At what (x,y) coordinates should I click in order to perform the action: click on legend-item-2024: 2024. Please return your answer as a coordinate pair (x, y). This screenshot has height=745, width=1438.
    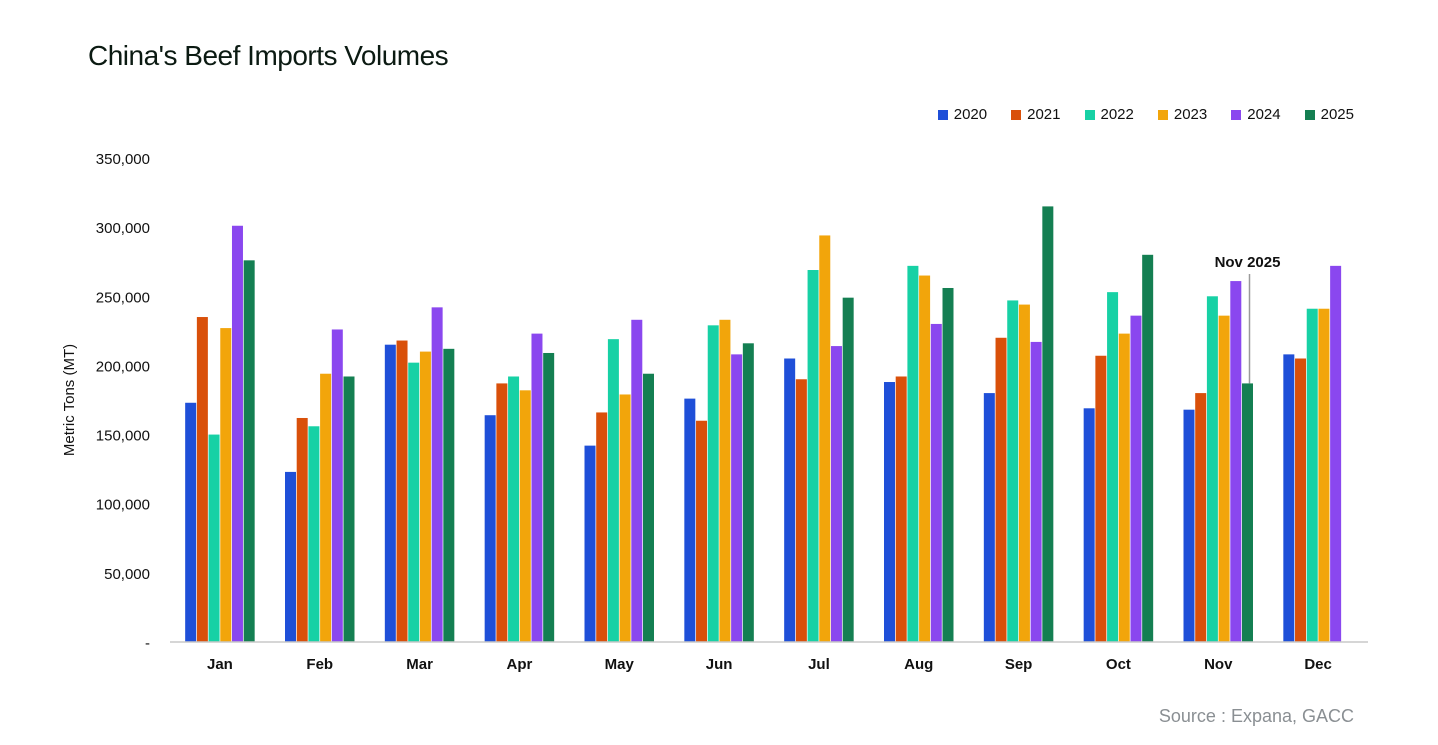
    Looking at the image, I should click on (1256, 114).